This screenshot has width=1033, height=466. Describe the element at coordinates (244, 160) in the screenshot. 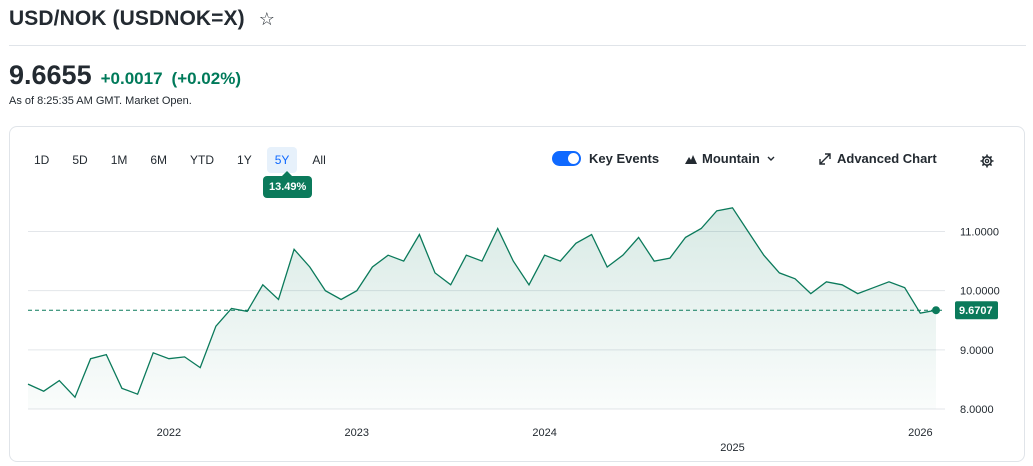

I see `range-1y: 1Y` at that location.